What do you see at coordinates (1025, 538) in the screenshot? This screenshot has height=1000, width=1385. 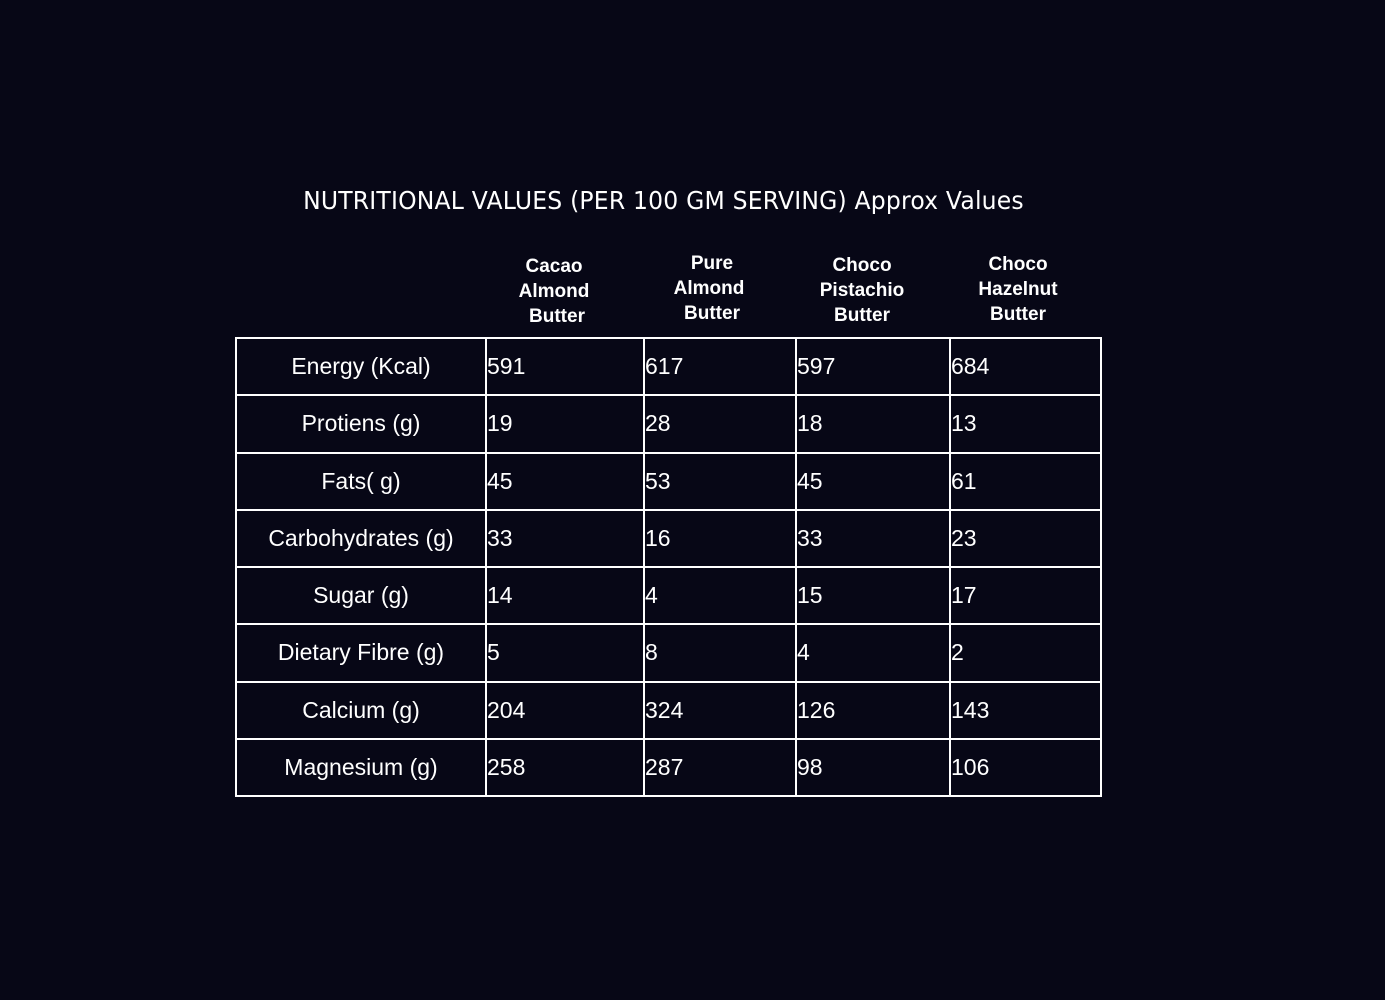 I see `value-cell: 23` at bounding box center [1025, 538].